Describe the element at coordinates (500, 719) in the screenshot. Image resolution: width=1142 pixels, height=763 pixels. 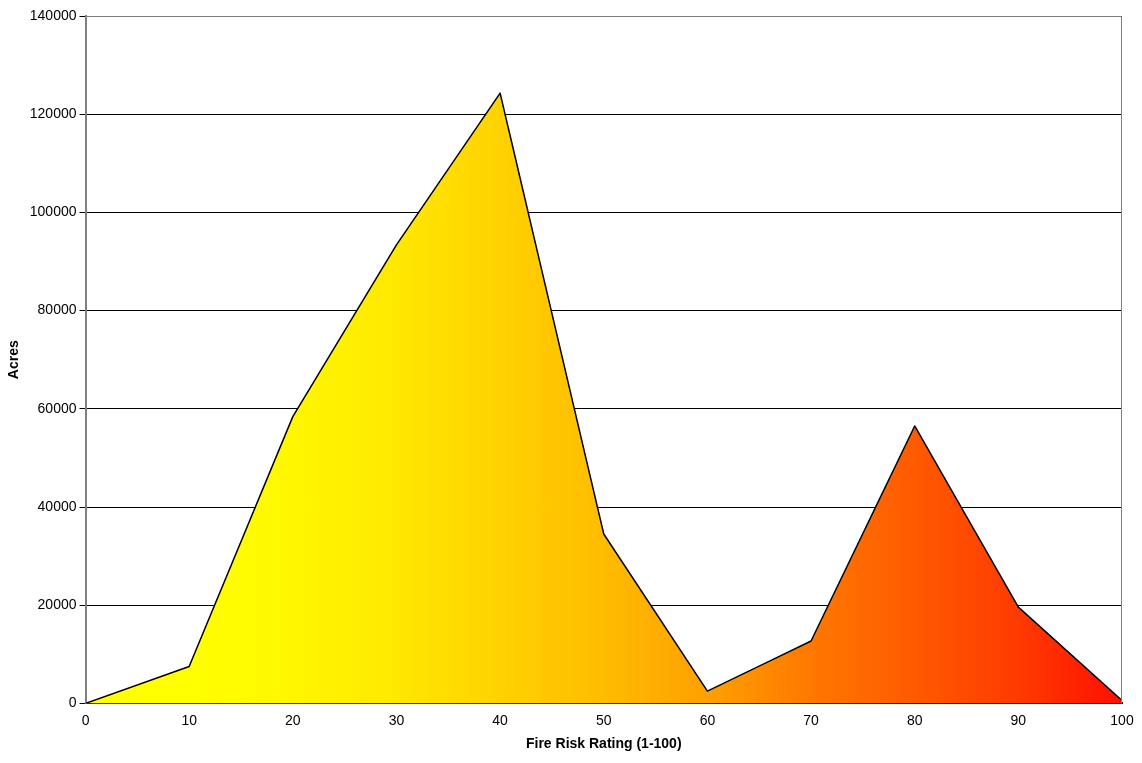
I see `x-tick-label: 40` at that location.